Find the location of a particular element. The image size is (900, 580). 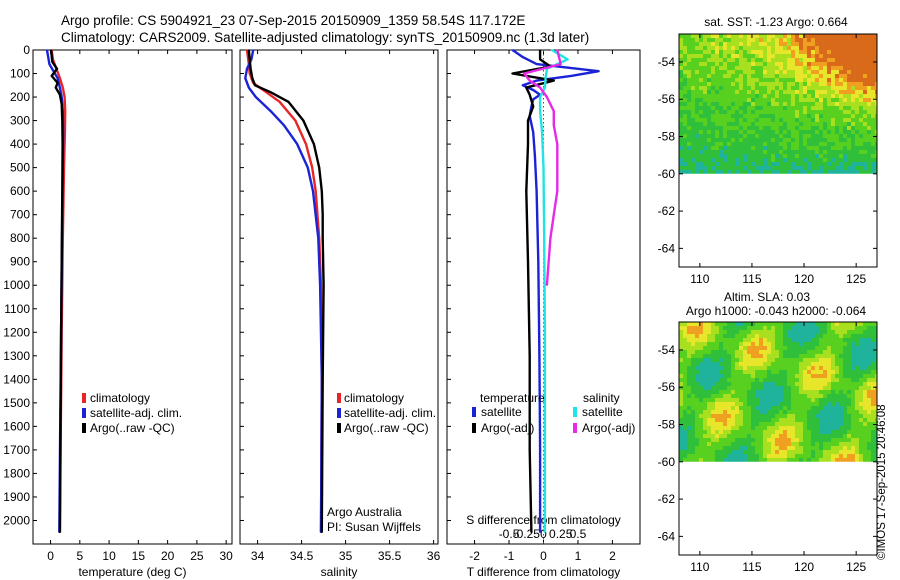

difference-series-1-point is located at coordinates (528, 261).